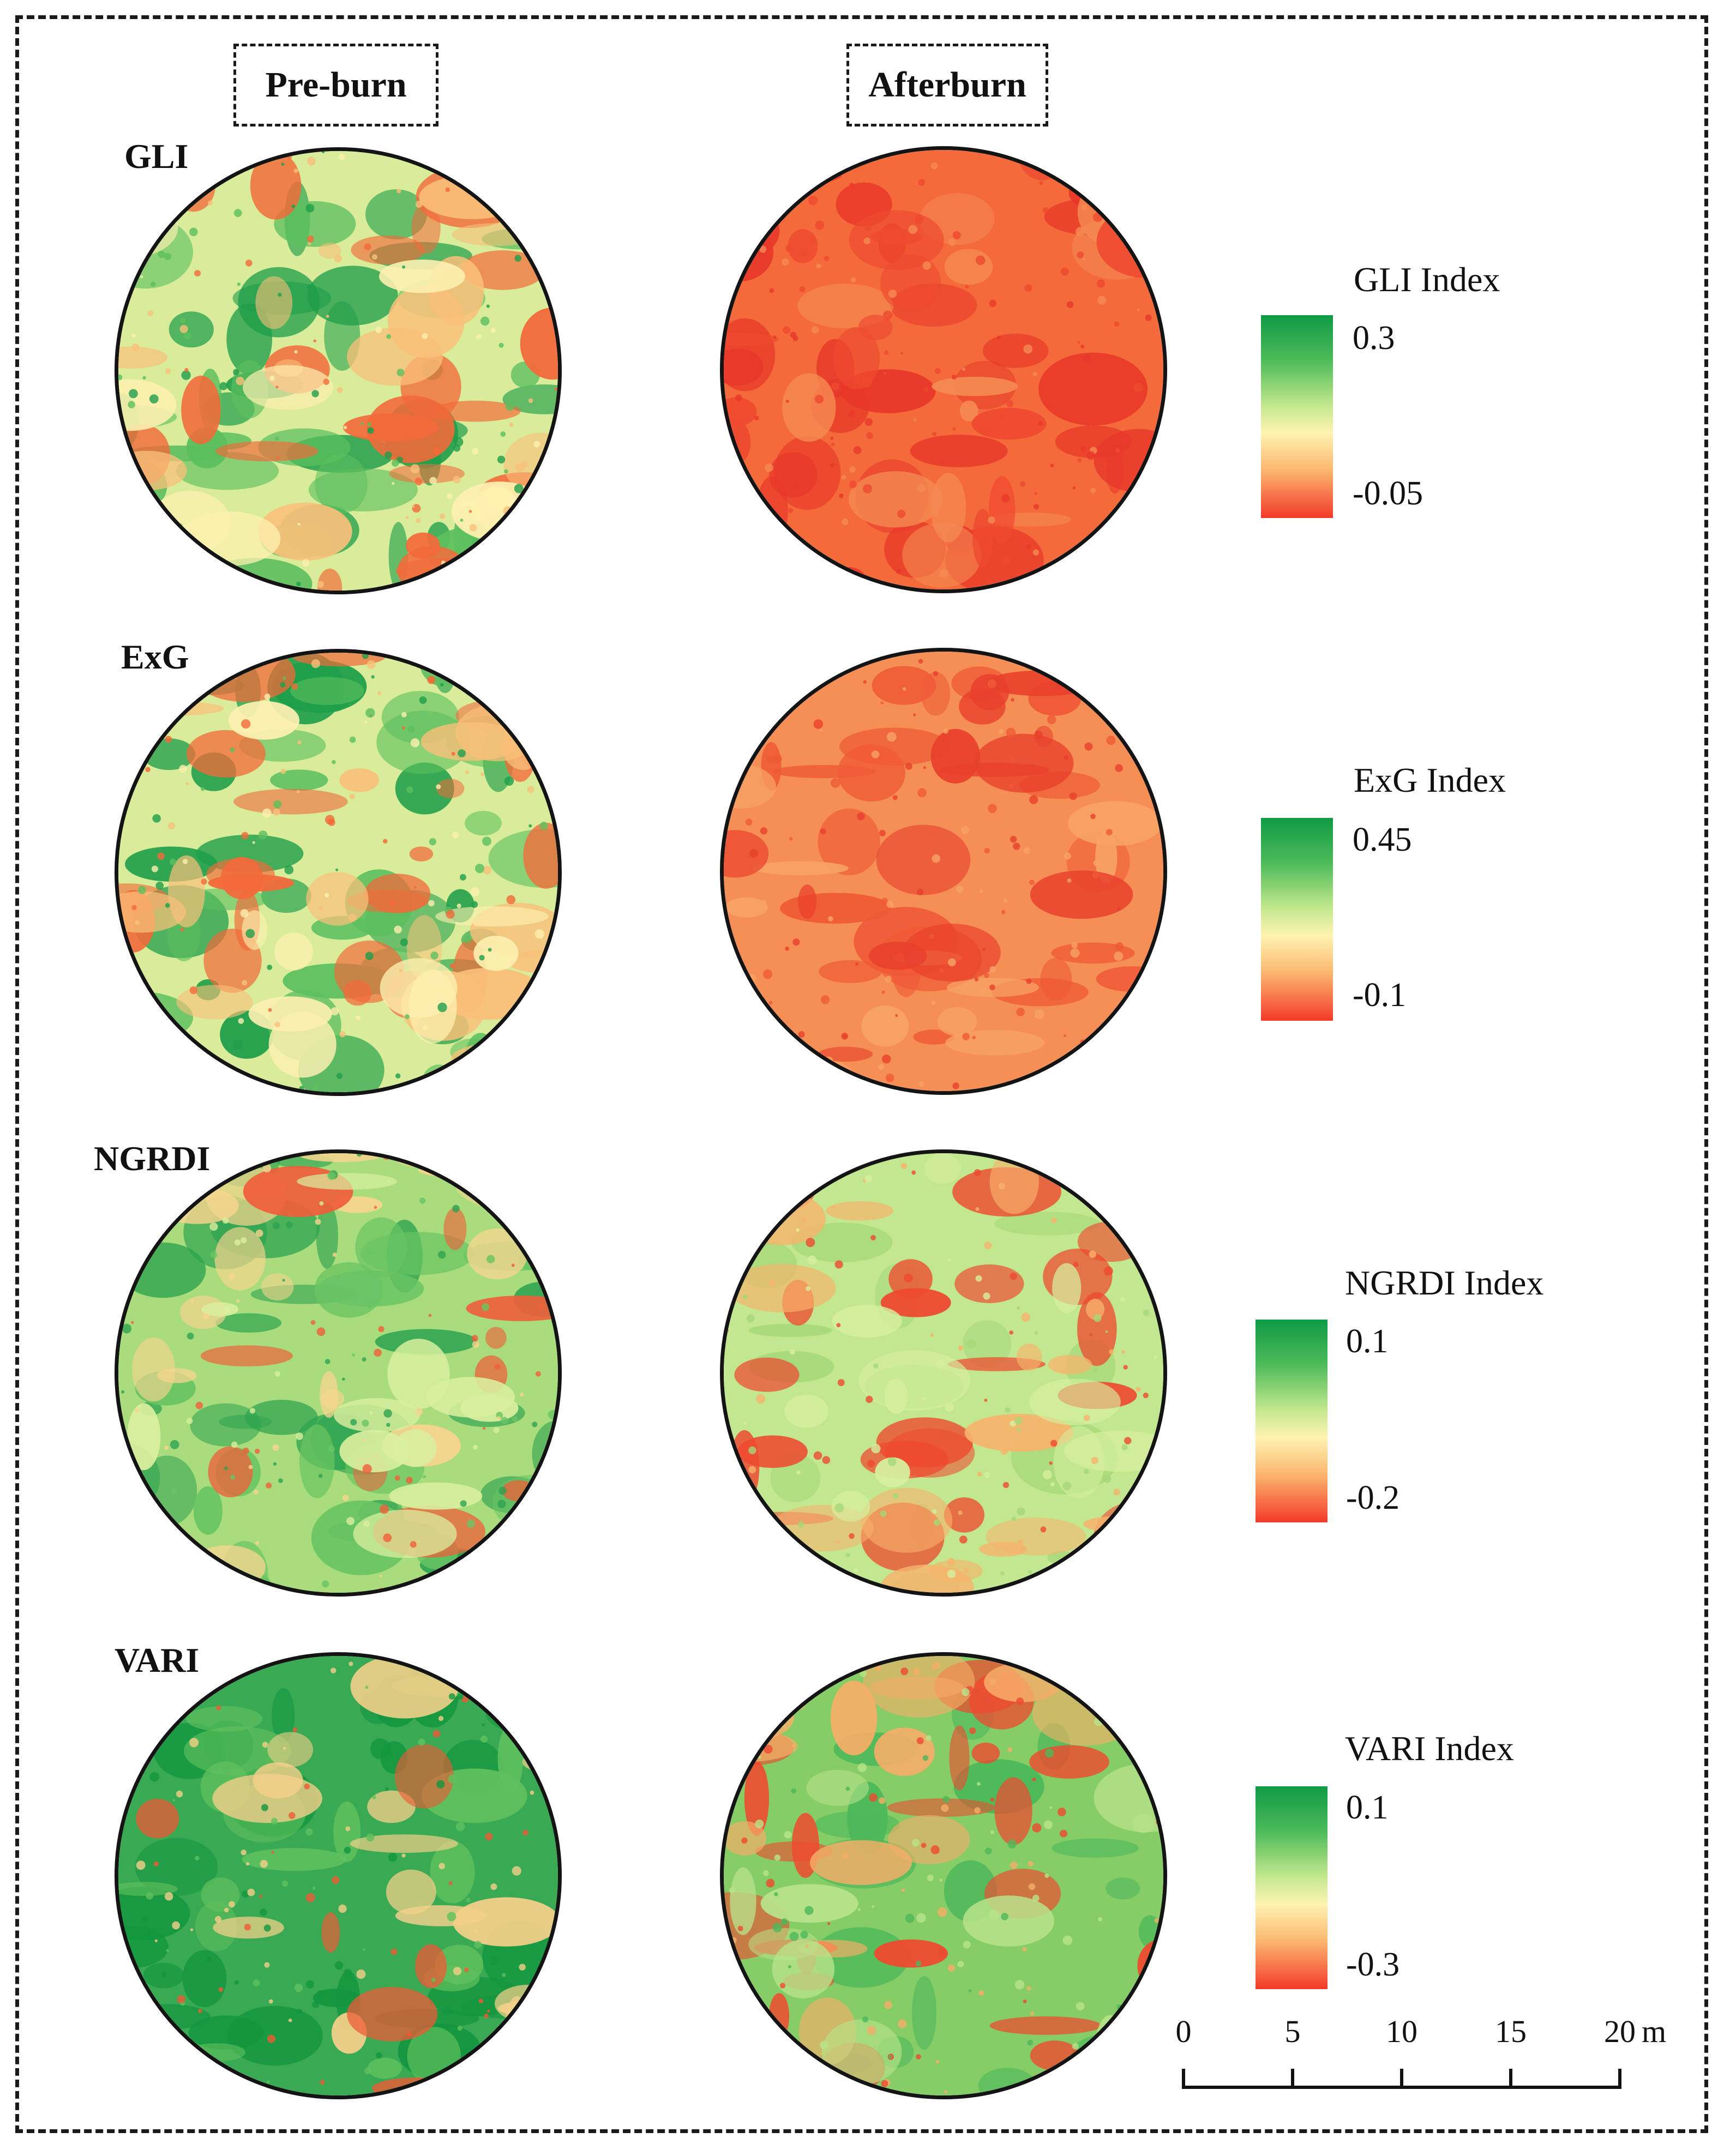  Describe the element at coordinates (943, 871) in the screenshot. I see `map-afterburn-exg` at that location.